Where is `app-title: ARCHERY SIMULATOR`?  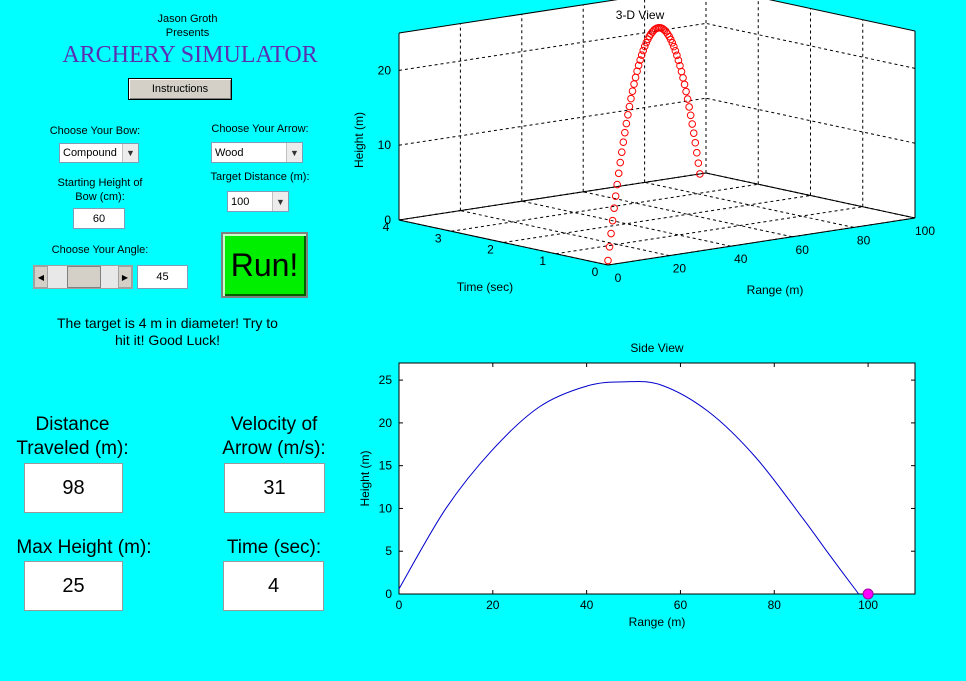
app-title: ARCHERY SIMULATOR is located at coordinates (190, 55).